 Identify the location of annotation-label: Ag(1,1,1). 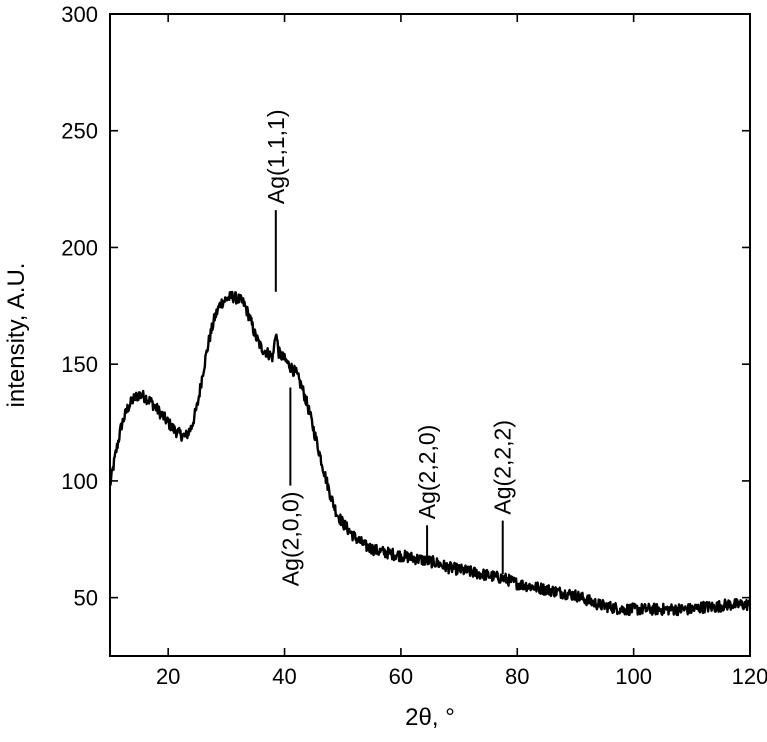
(276, 156).